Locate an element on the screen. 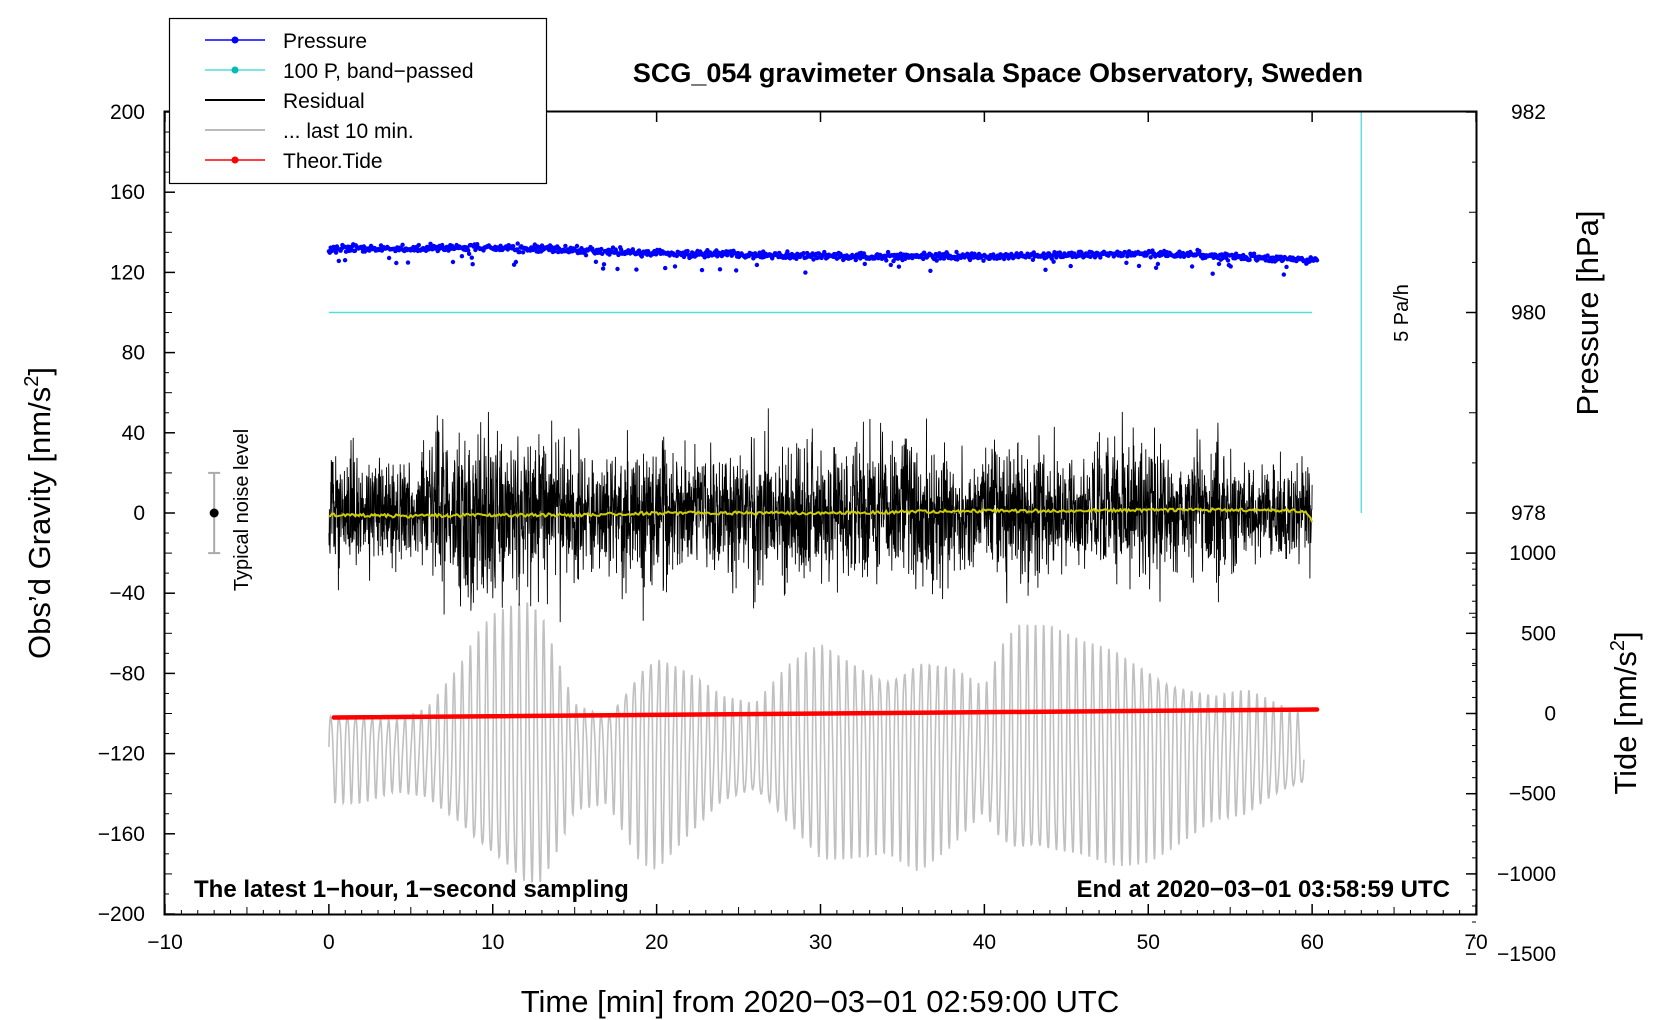 Image resolution: width=1660 pixels, height=1020 pixels. tide-tick-label: 1000 is located at coordinates (1532, 553).